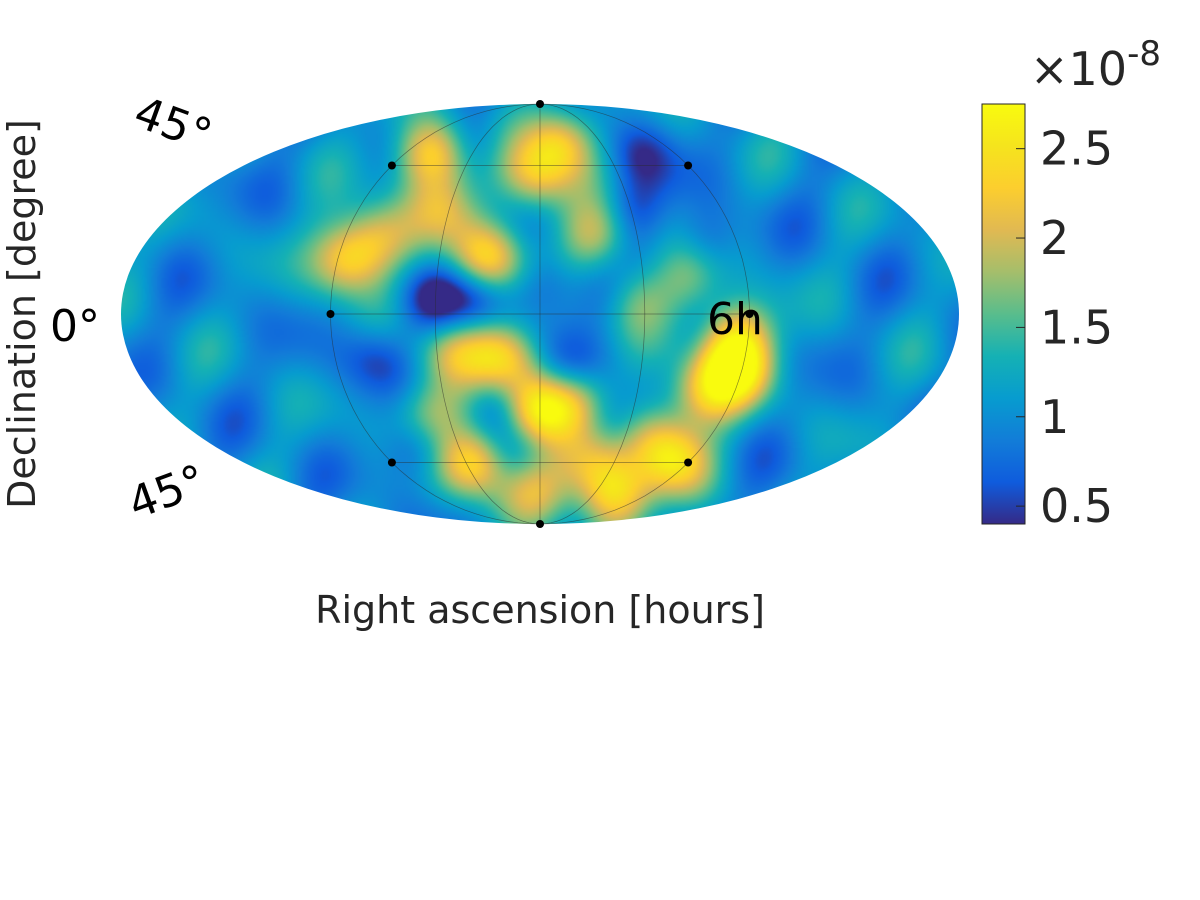 The image size is (1200, 900). Describe the element at coordinates (167, 492) in the screenshot. I see `dec-label-south: 45°` at that location.